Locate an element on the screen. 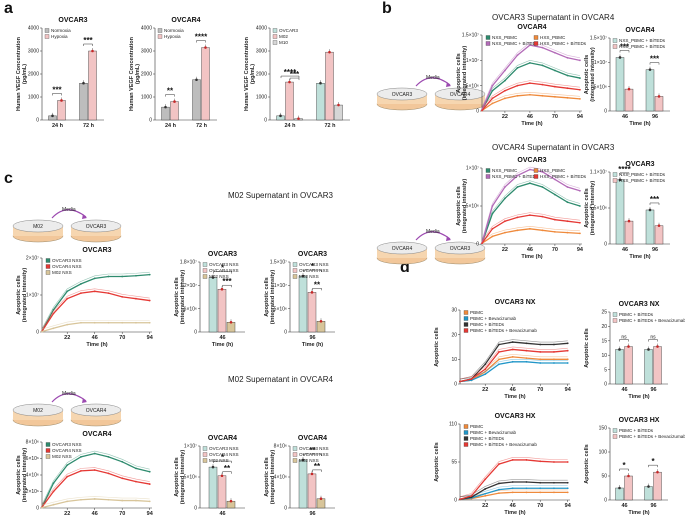 The image size is (685, 516). chart-a3-ytick-label: 4000 is located at coordinates (261, 29).